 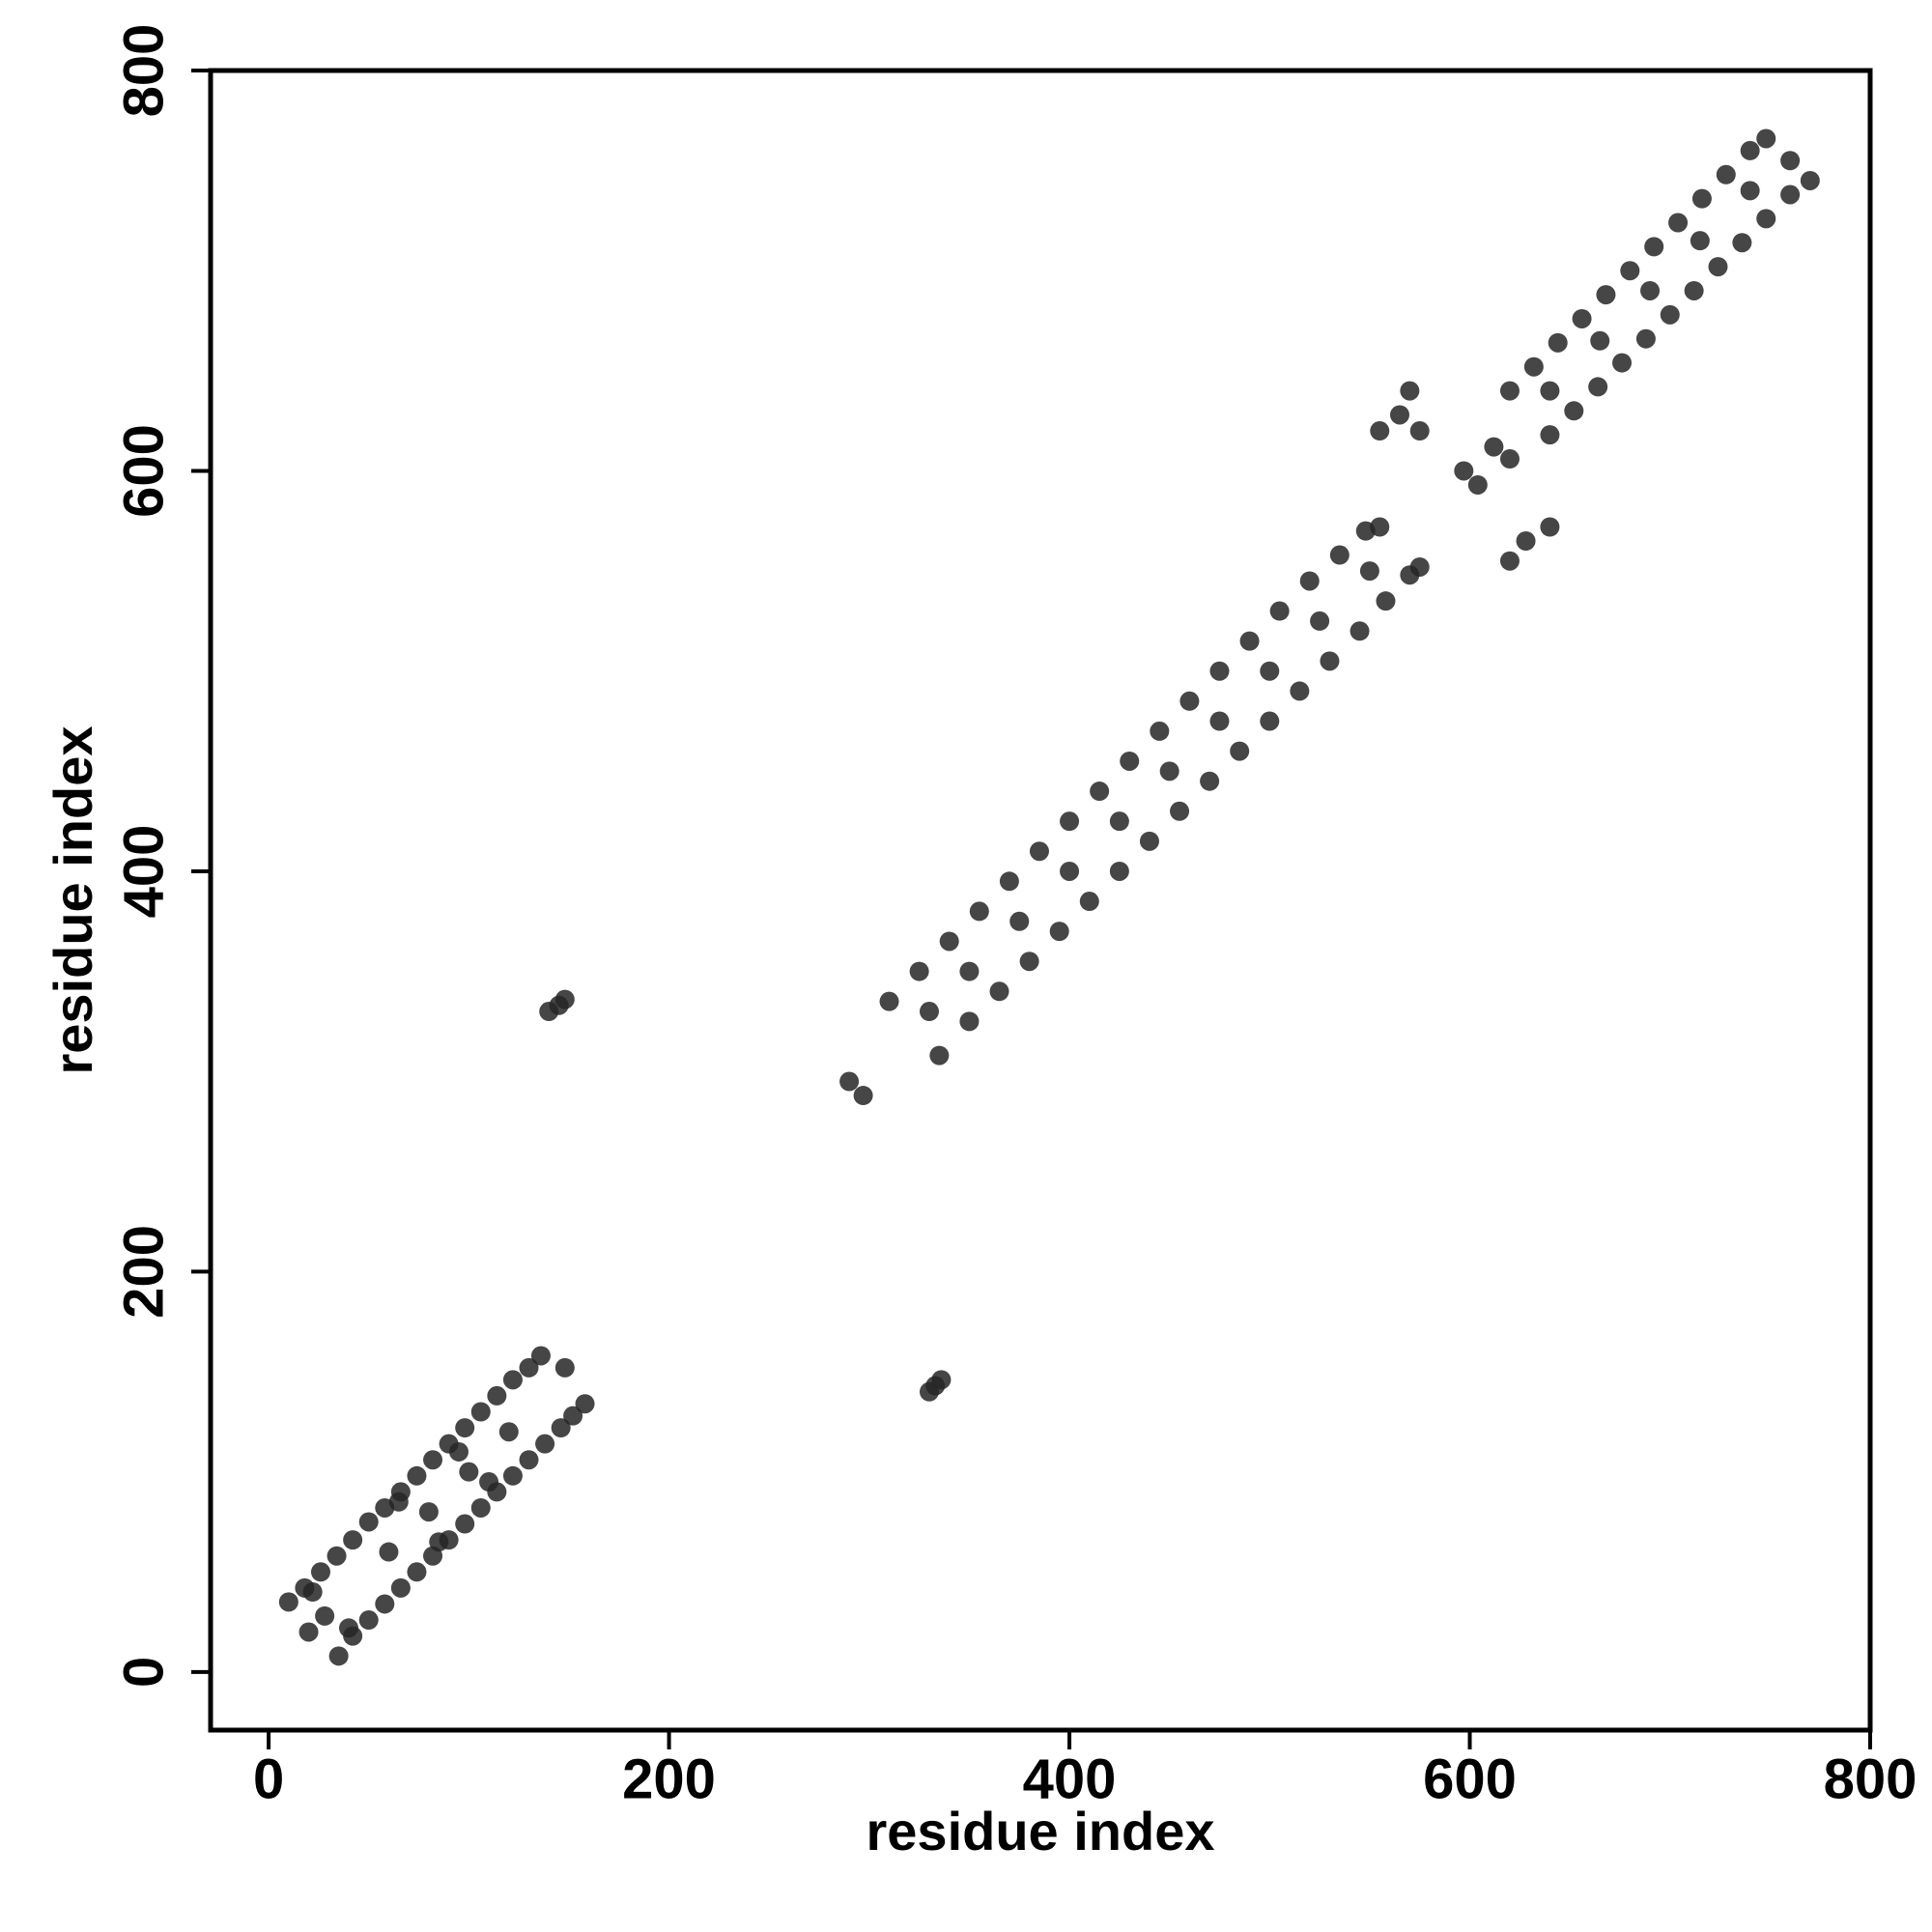 I want to click on y-tick-label: 800, so click(x=143, y=71).